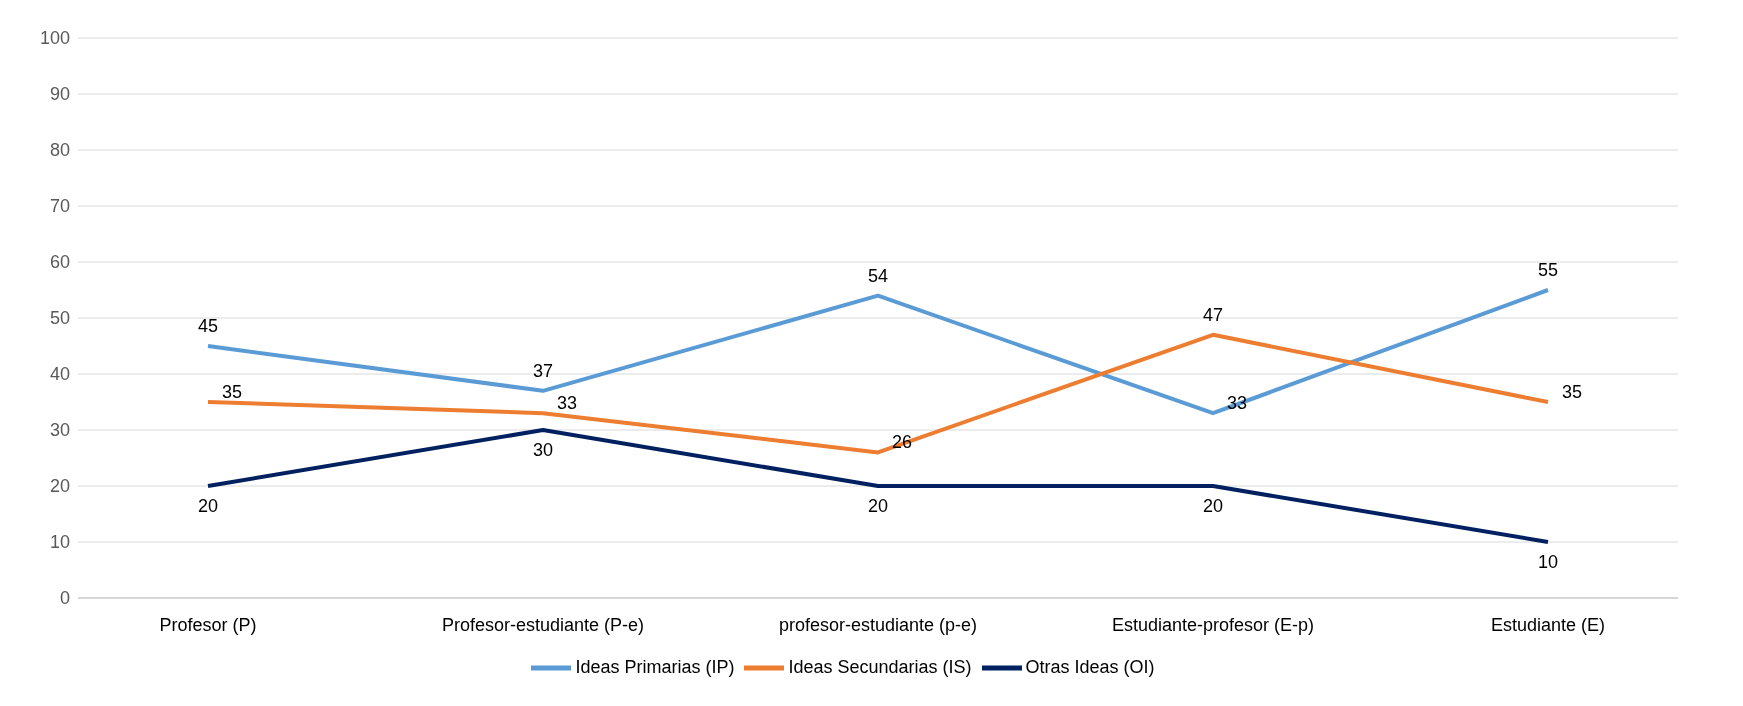 The width and height of the screenshot is (1743, 706). Describe the element at coordinates (880, 666) in the screenshot. I see `legend-label: Ideas Secundarias (IS)` at that location.